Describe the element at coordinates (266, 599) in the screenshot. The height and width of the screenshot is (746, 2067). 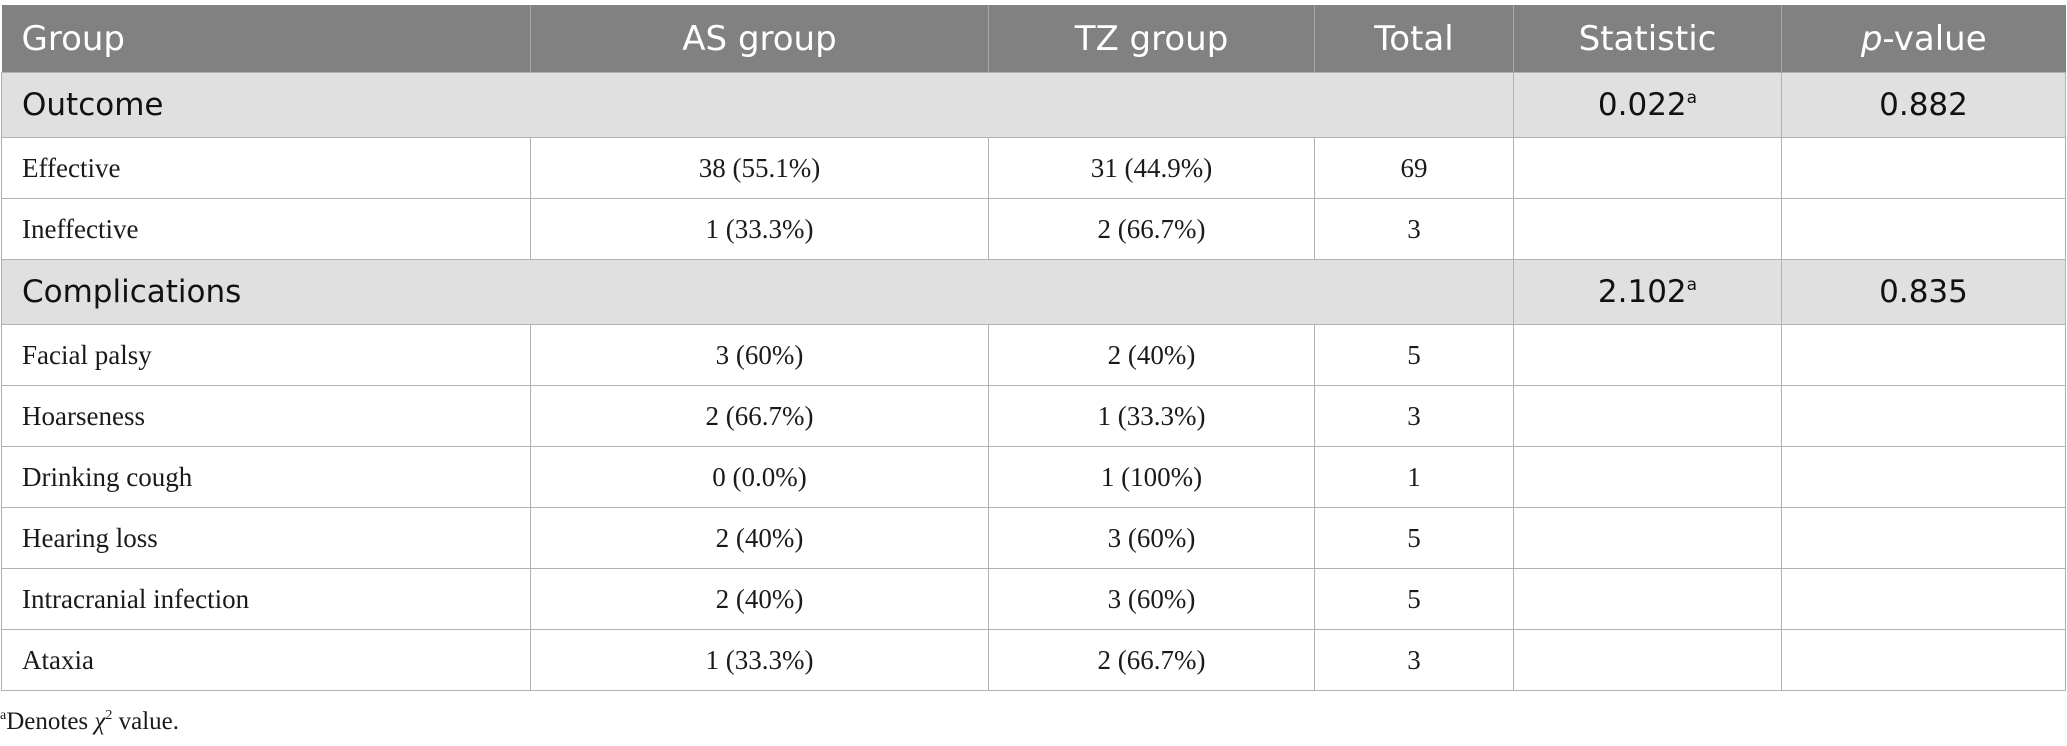
I see `row-label: Intracranial infection` at that location.